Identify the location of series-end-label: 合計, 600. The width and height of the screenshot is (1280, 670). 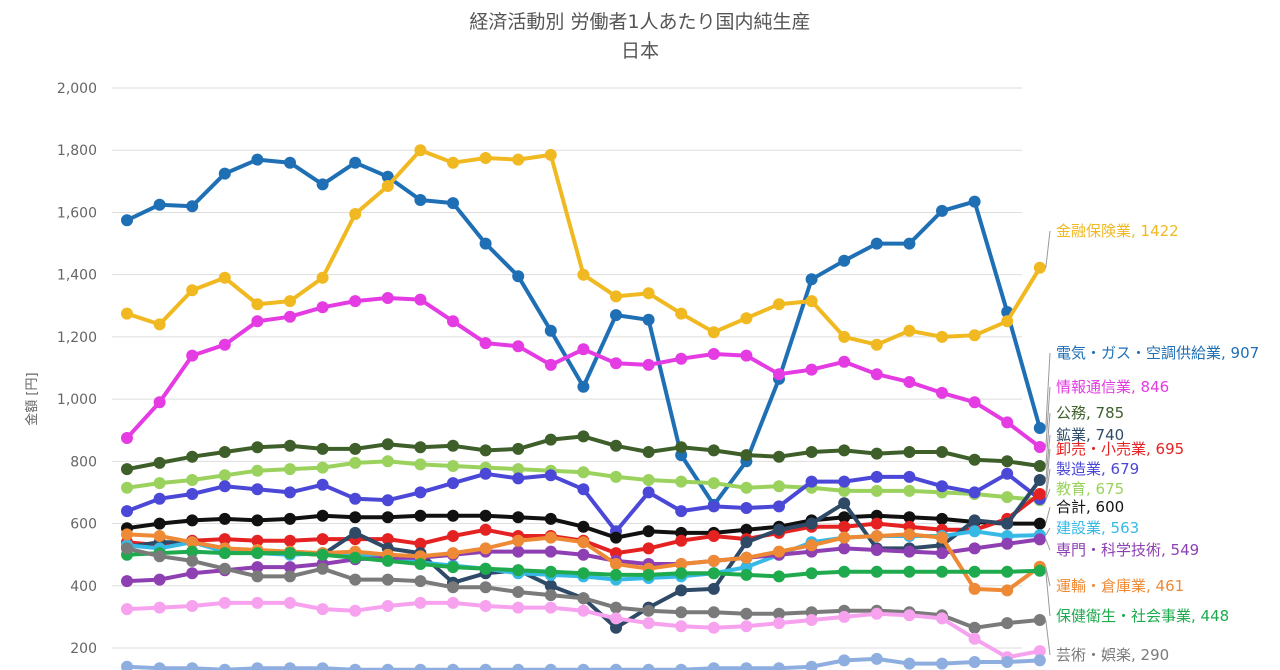
(1090, 507).